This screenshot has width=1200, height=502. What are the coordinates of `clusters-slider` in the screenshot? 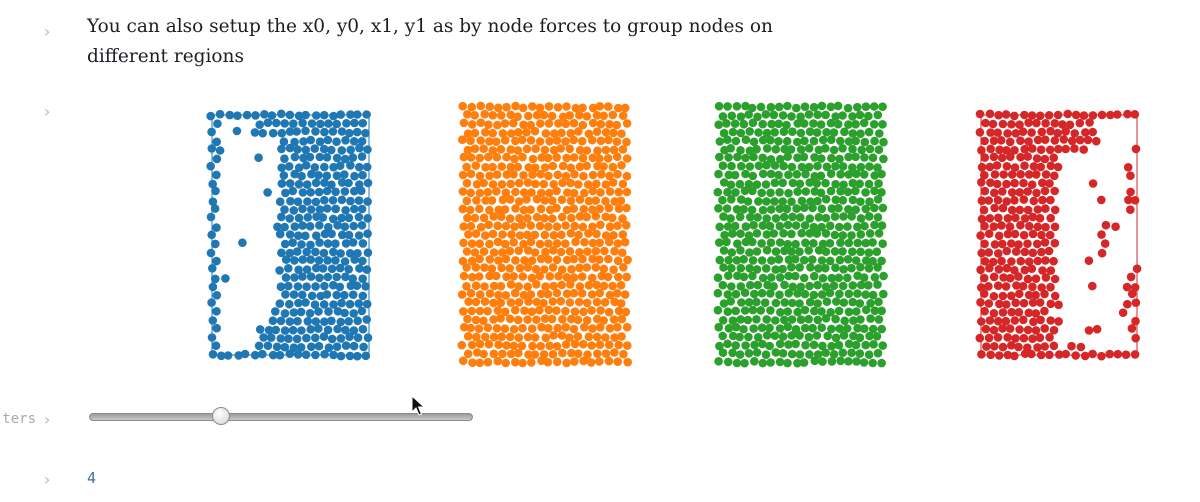 It's located at (281, 416).